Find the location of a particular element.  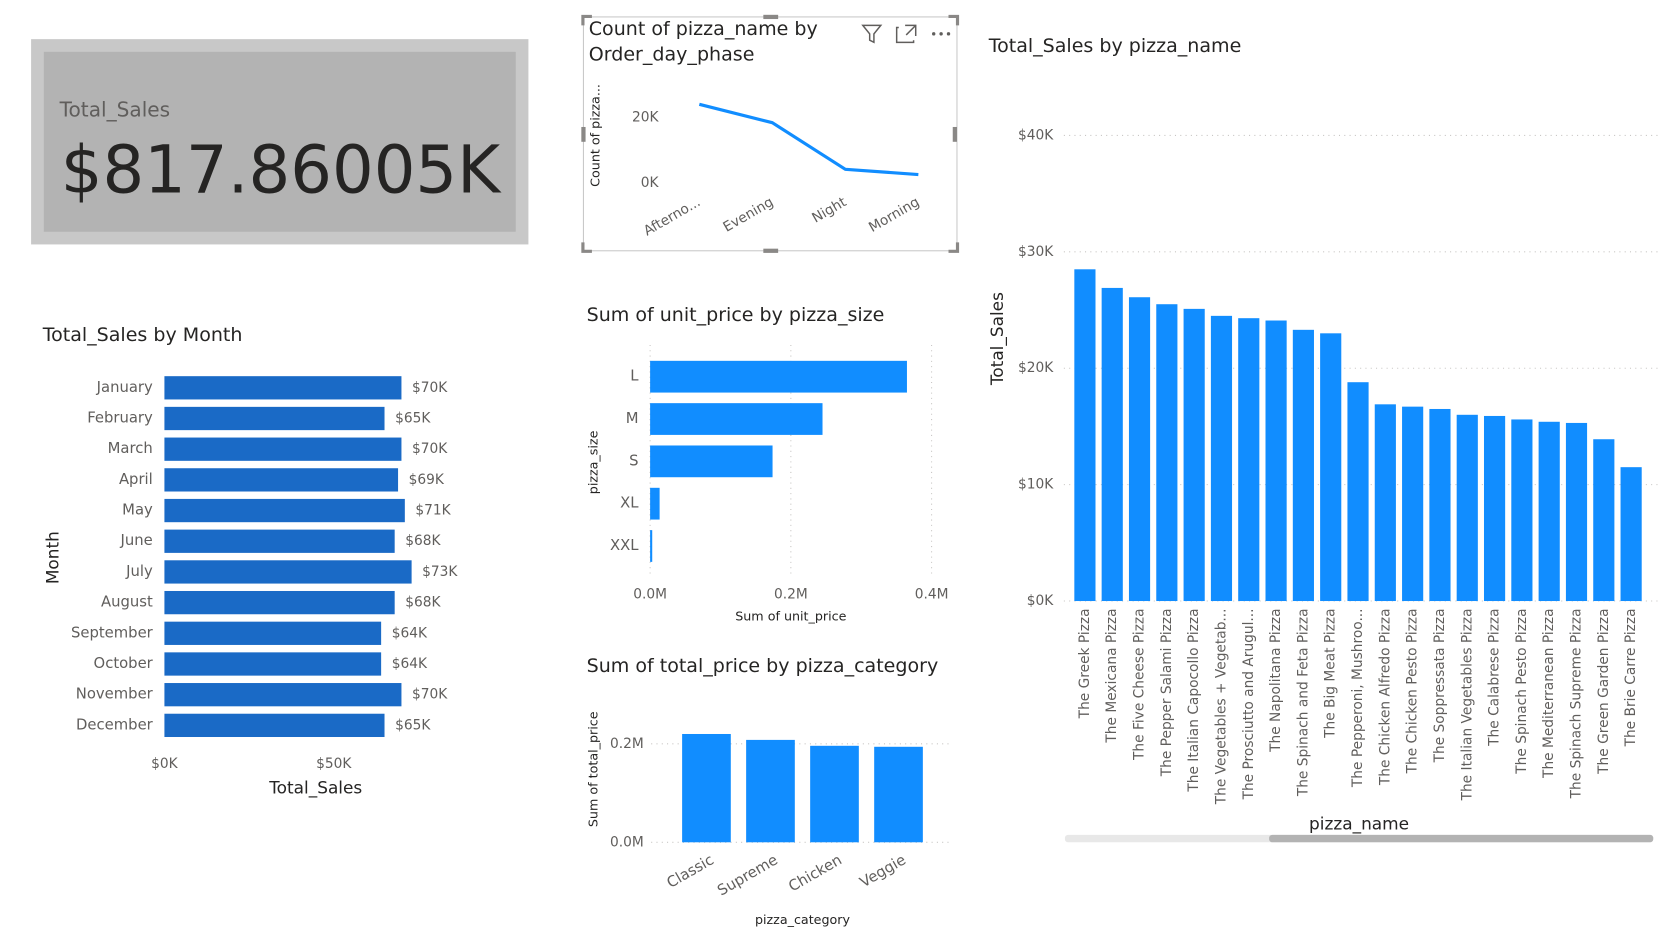

x-tick-label: The Soppressata Pizza is located at coordinates (1440, 685).